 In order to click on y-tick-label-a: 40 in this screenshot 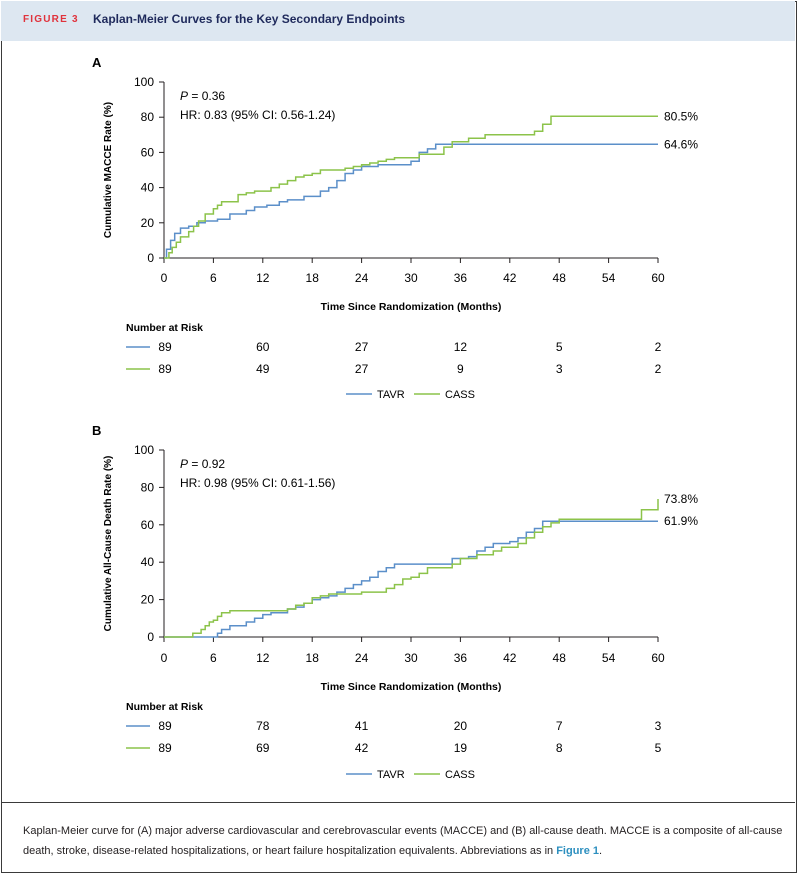, I will do `click(148, 188)`.